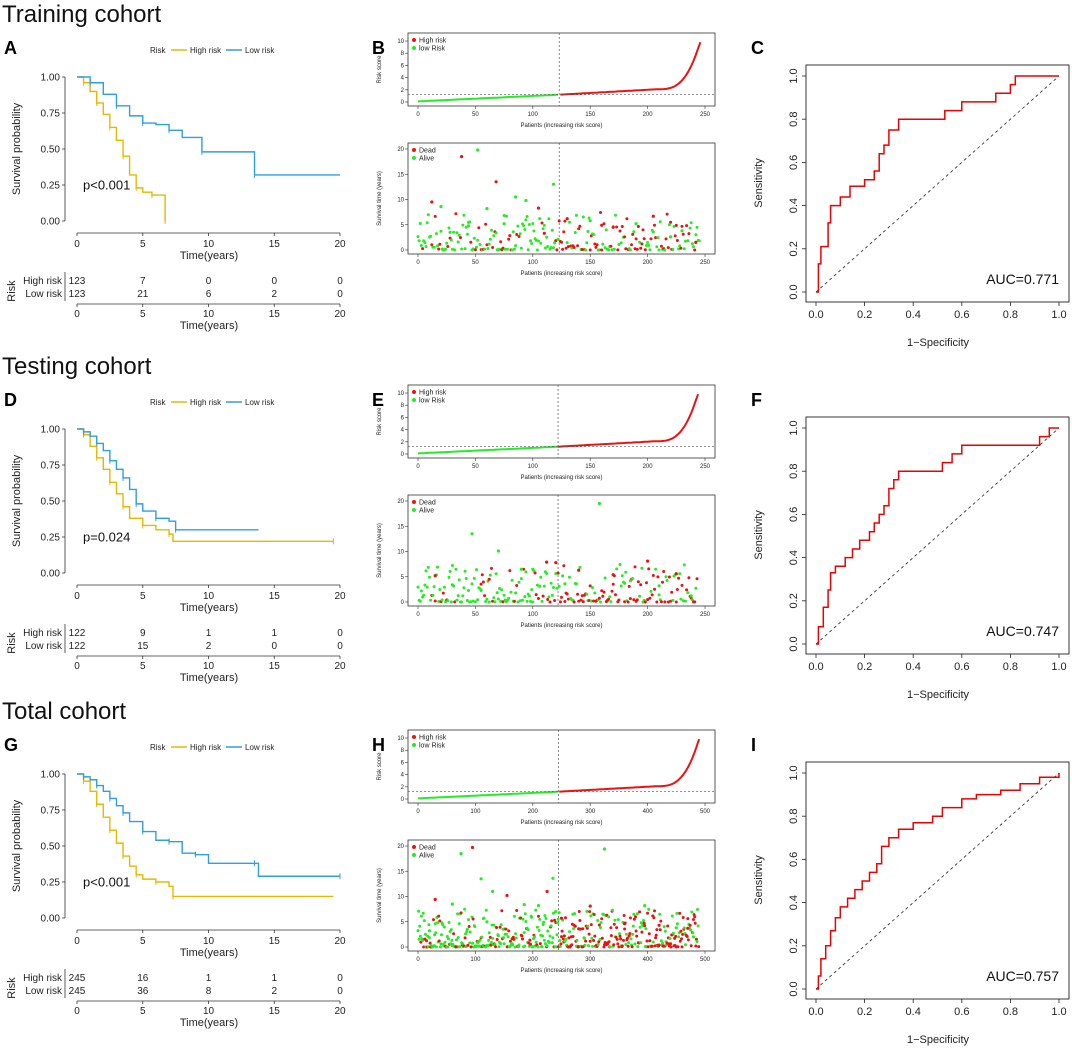 The width and height of the screenshot is (1072, 1051). I want to click on risk-score-y-tick-label: 0, so click(403, 800).